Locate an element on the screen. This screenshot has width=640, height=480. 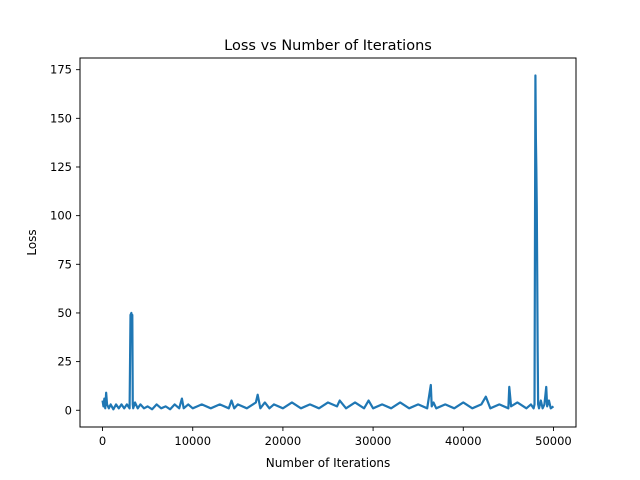
y-tick-label: 150 is located at coordinates (61, 118).